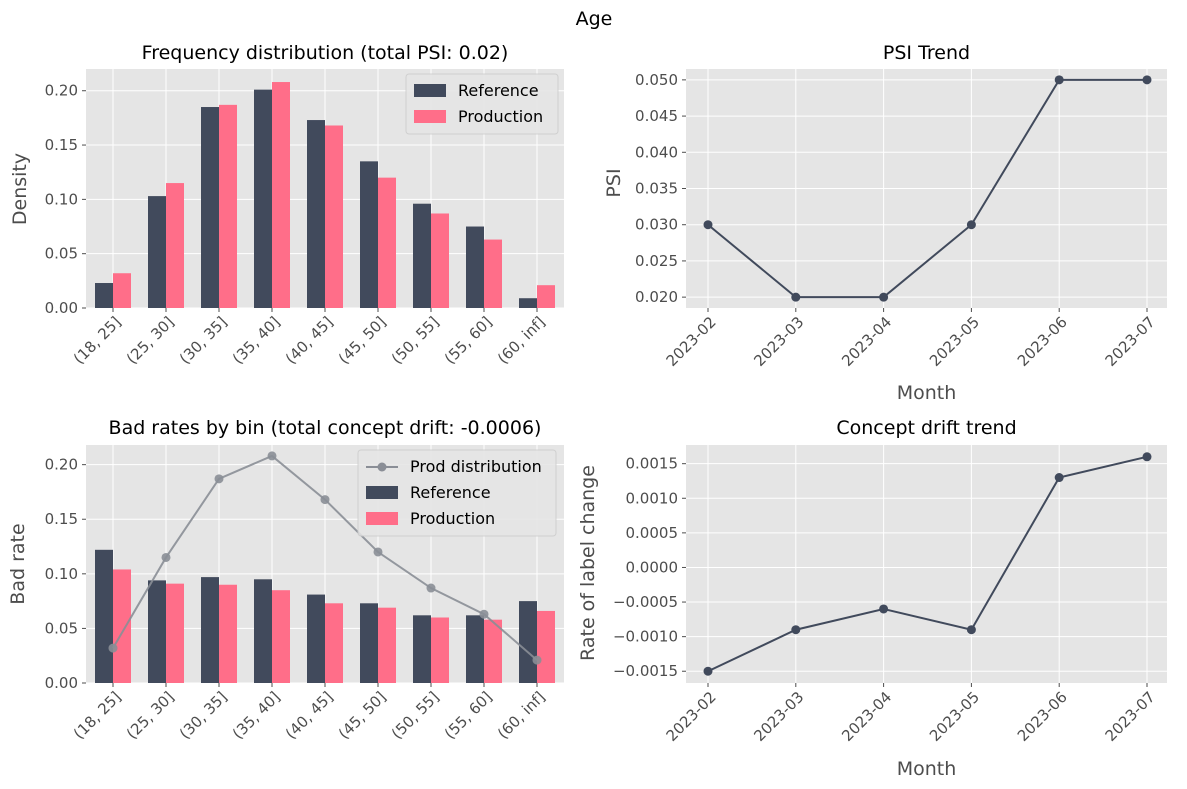 The height and width of the screenshot is (789, 1187). What do you see at coordinates (652, 533) in the screenshot?
I see `y-tick-label: 0.0005` at bounding box center [652, 533].